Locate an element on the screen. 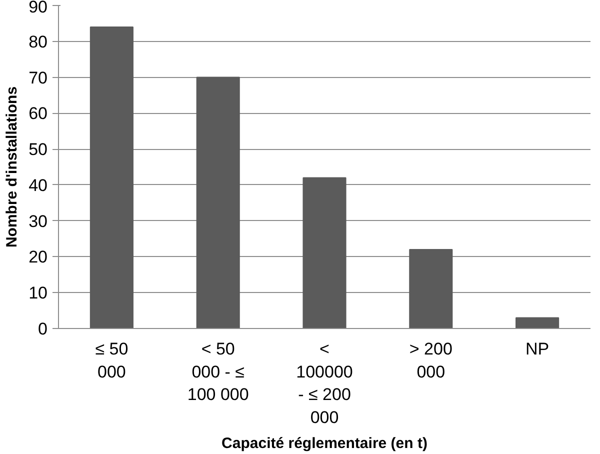 The width and height of the screenshot is (600, 454). x-tick-label: < 50 000 - ≤ 100 000 is located at coordinates (218, 372).